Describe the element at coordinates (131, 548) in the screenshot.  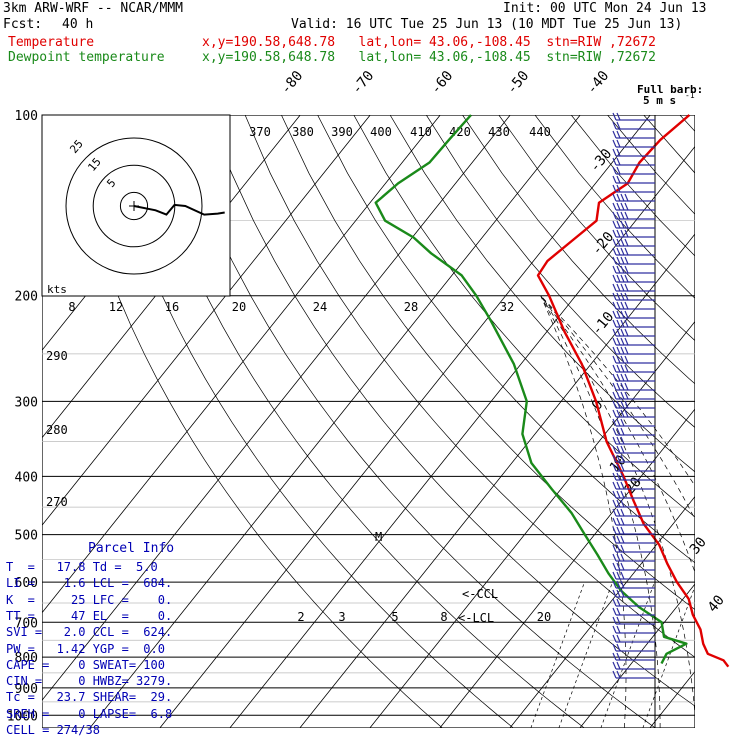
I see `parcel-info-title: Parcel Info` at that location.